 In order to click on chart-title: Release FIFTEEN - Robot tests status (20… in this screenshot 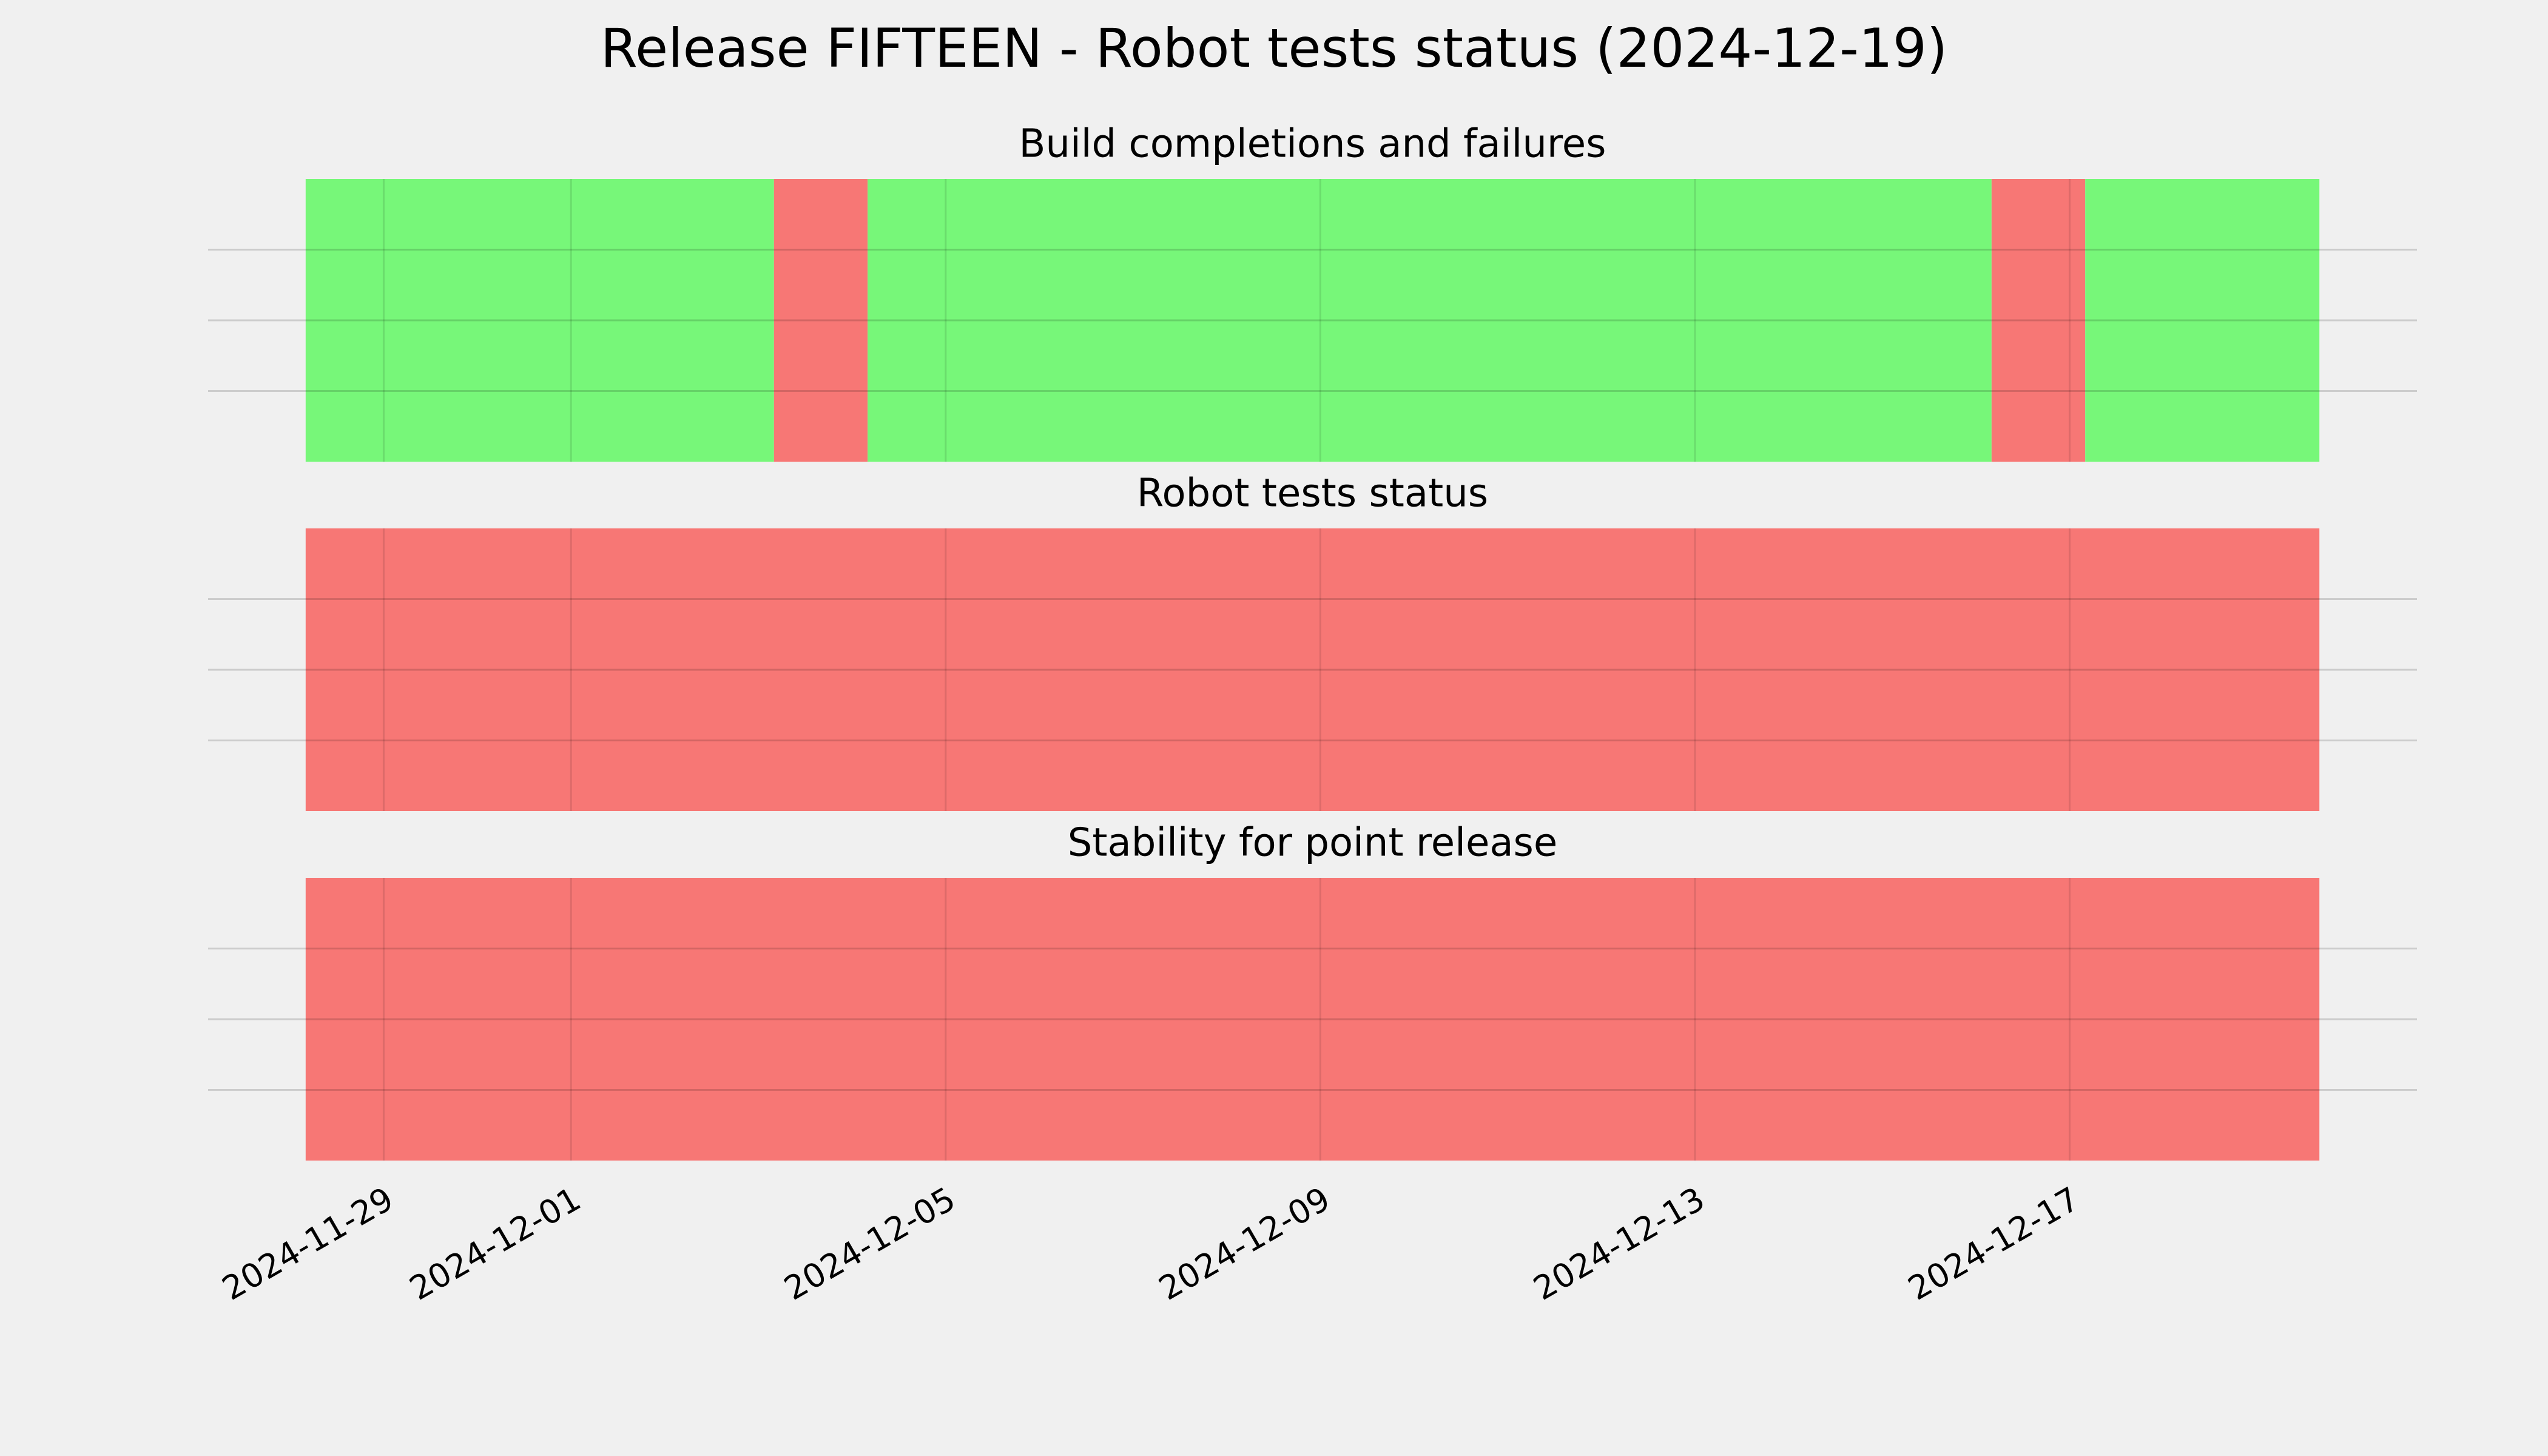, I will do `click(1274, 48)`.